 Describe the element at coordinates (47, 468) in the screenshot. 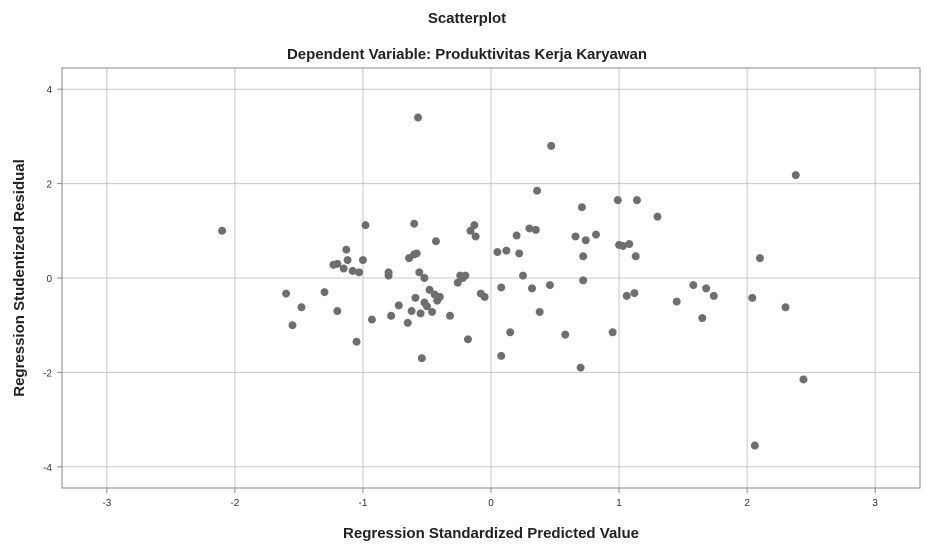

I see `y-tick-label: -4` at that location.